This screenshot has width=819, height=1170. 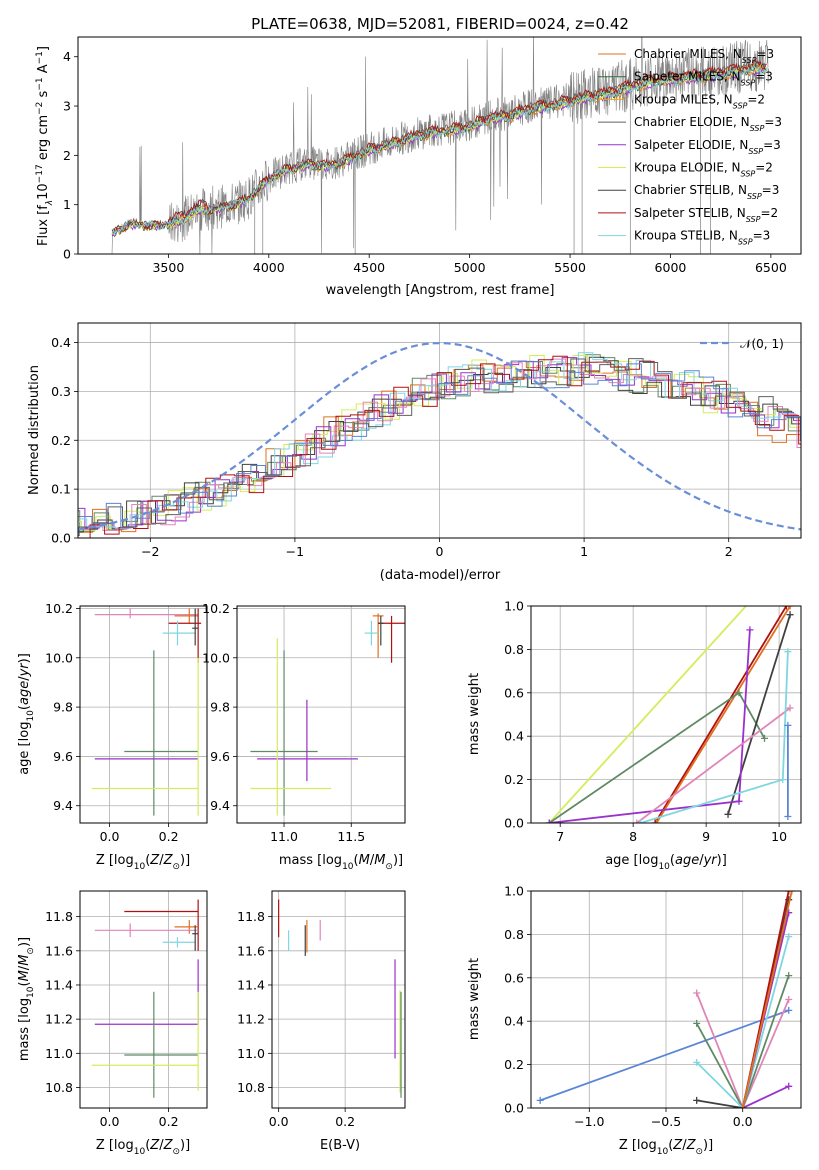 What do you see at coordinates (251, 1087) in the screenshot?
I see `y-tick-label: 10.8` at bounding box center [251, 1087].